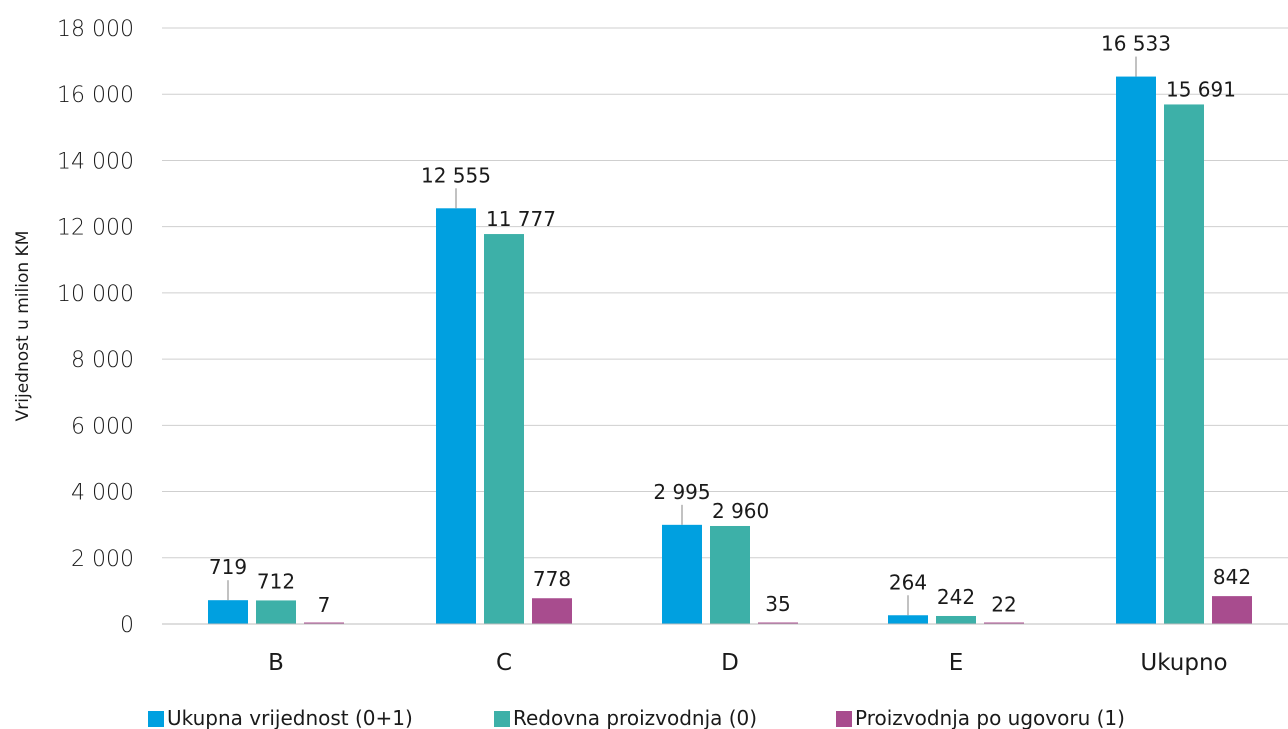 The height and width of the screenshot is (729, 1288). I want to click on x-axis: B C D E Ukupno, so click(725, 649).